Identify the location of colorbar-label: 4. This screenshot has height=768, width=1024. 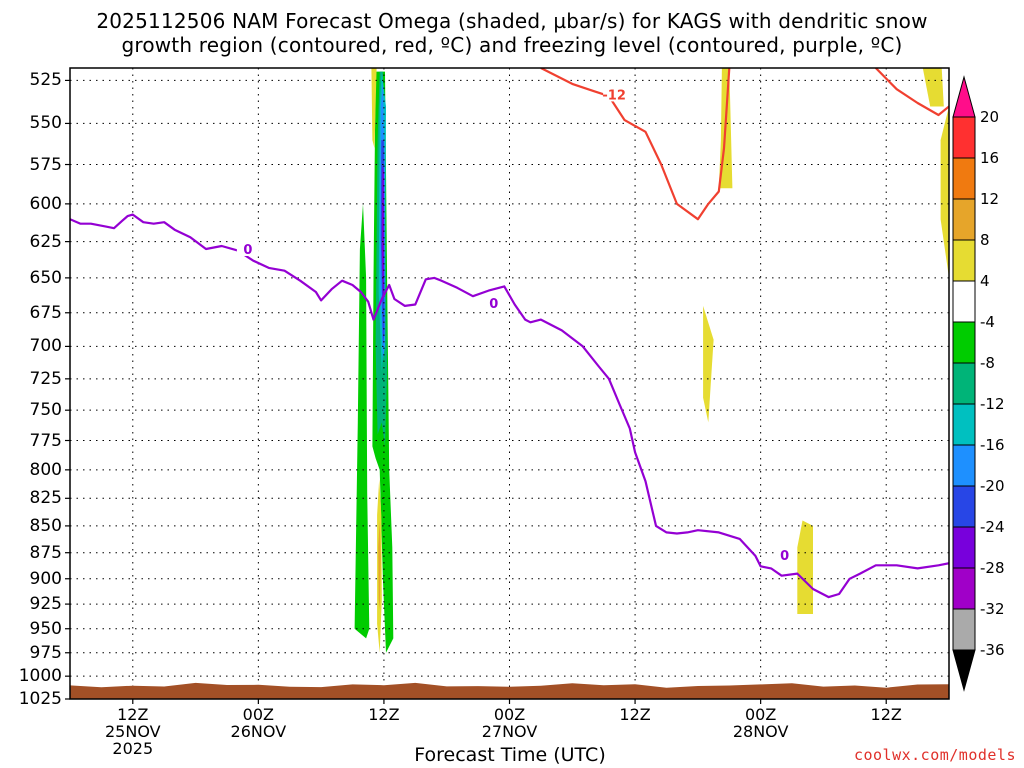
(985, 281).